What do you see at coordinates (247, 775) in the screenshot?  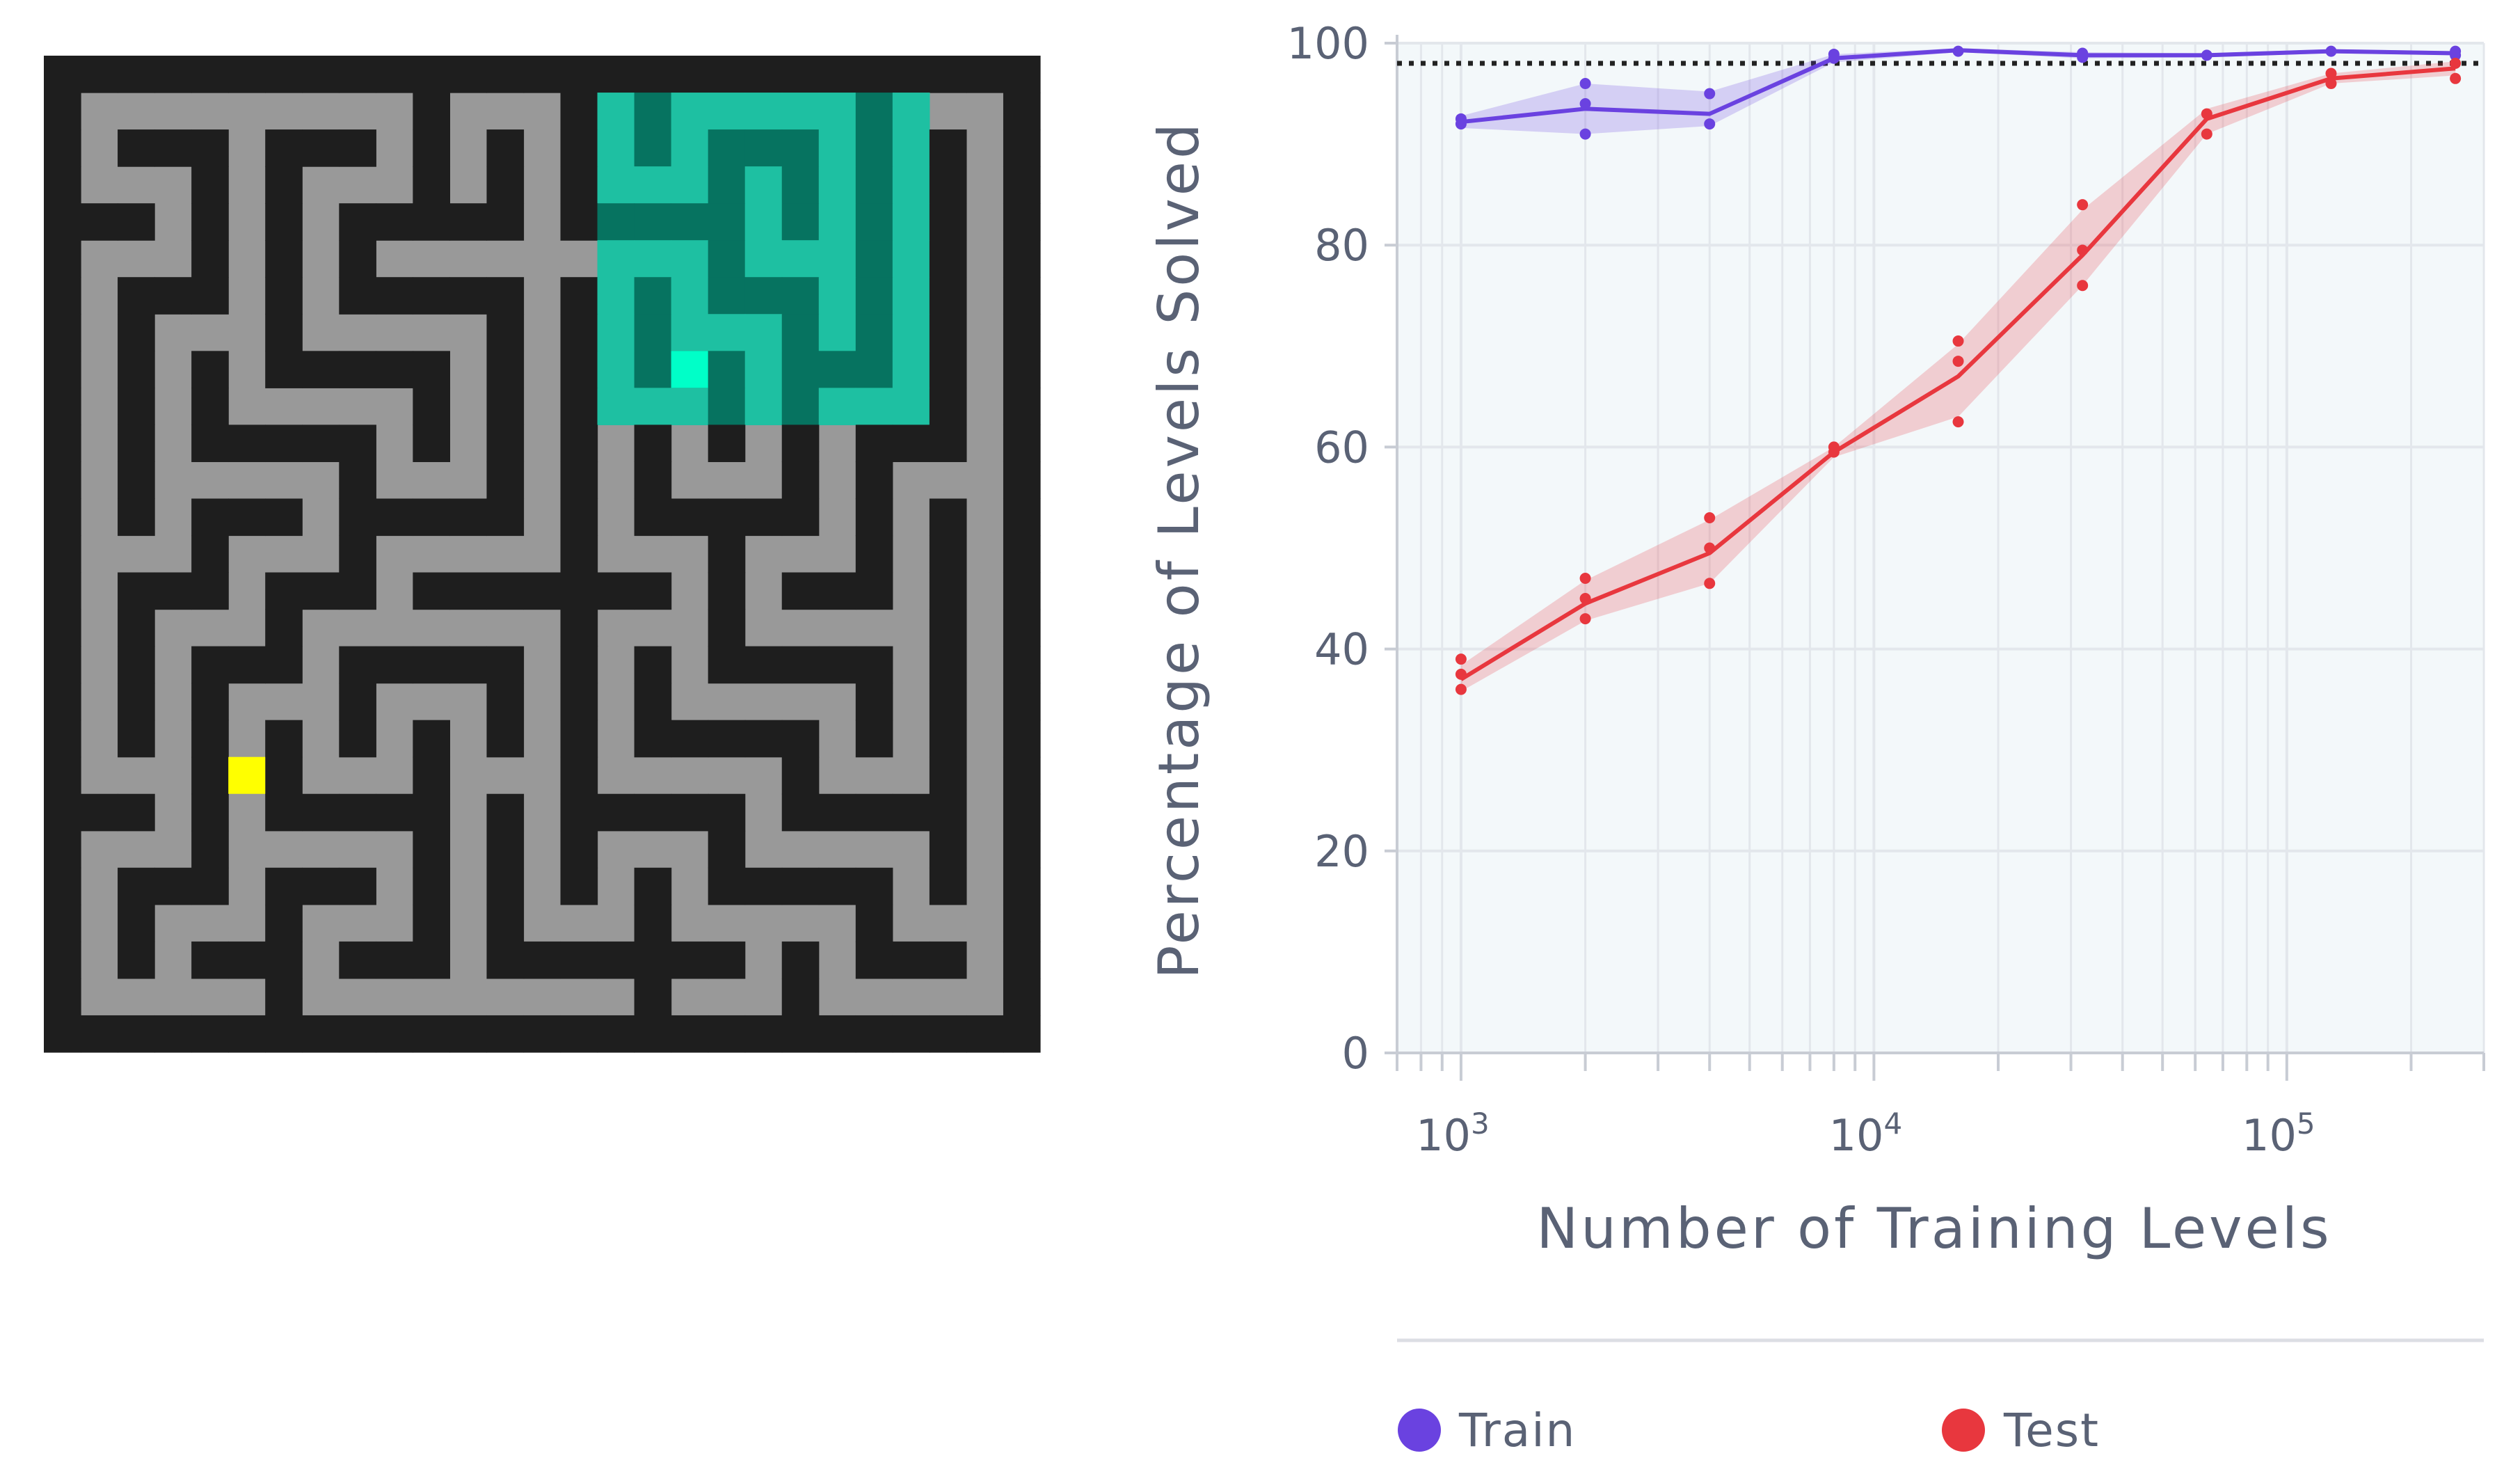 I see `goal-marker` at bounding box center [247, 775].